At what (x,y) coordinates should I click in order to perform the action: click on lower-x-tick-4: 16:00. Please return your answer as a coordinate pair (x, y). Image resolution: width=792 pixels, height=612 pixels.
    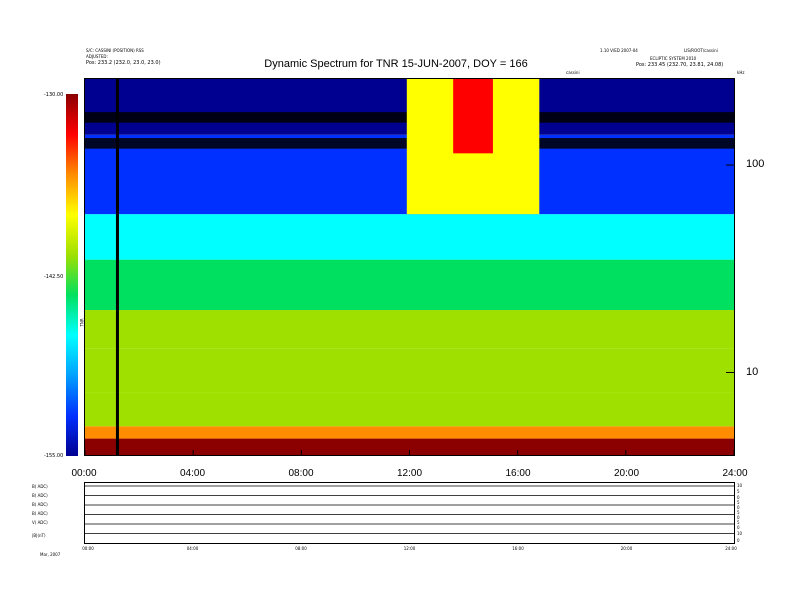
    Looking at the image, I should click on (518, 548).